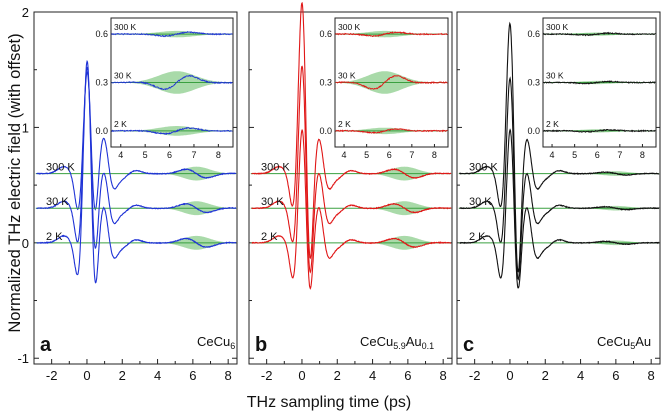 This screenshot has width=664, height=416. Describe the element at coordinates (25, 243) in the screenshot. I see `y-tick-label: 0` at that location.